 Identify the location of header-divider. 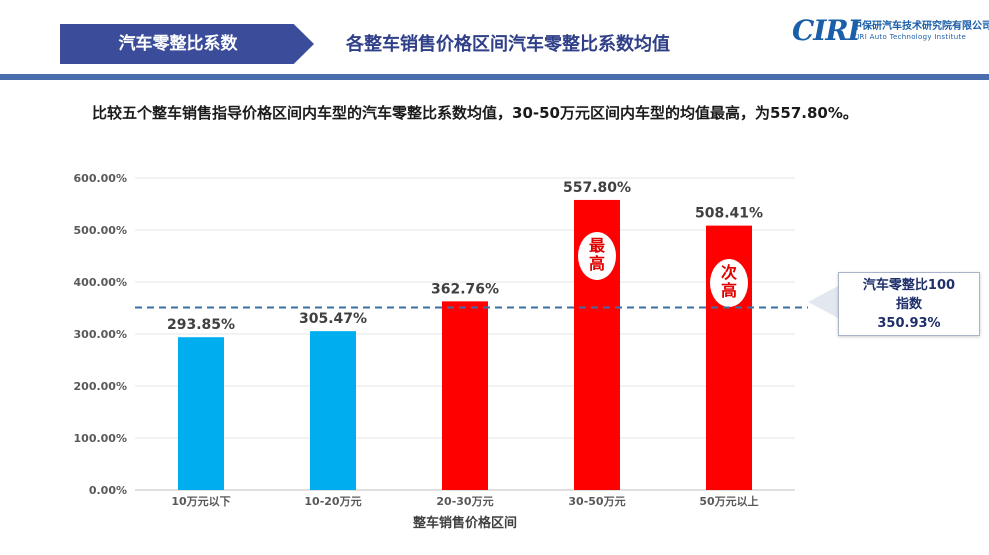
(494, 77).